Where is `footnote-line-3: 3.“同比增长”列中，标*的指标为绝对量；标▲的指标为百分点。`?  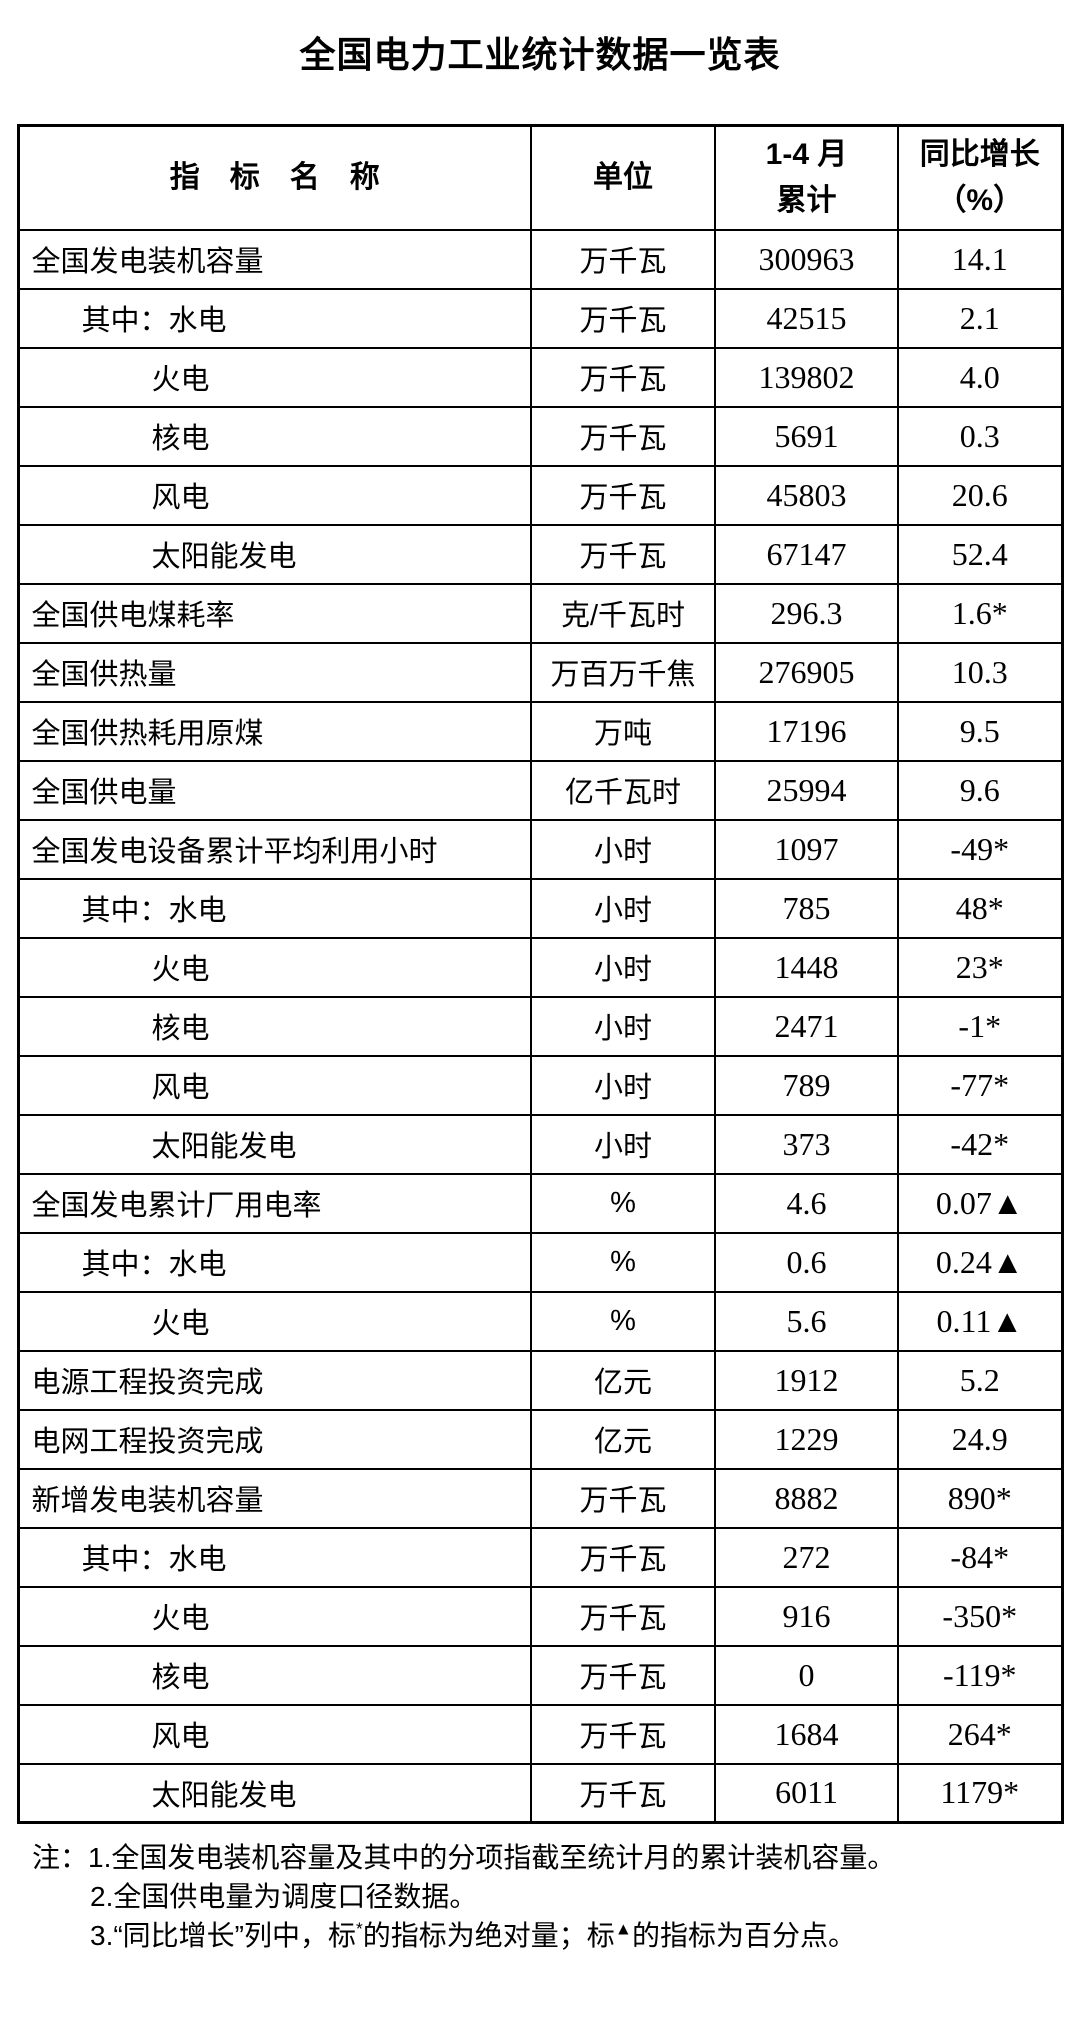 footnote-line-3: 3.“同比增长”列中，标*的指标为绝对量；标▲的指标为百分点。 is located at coordinates (585, 1935).